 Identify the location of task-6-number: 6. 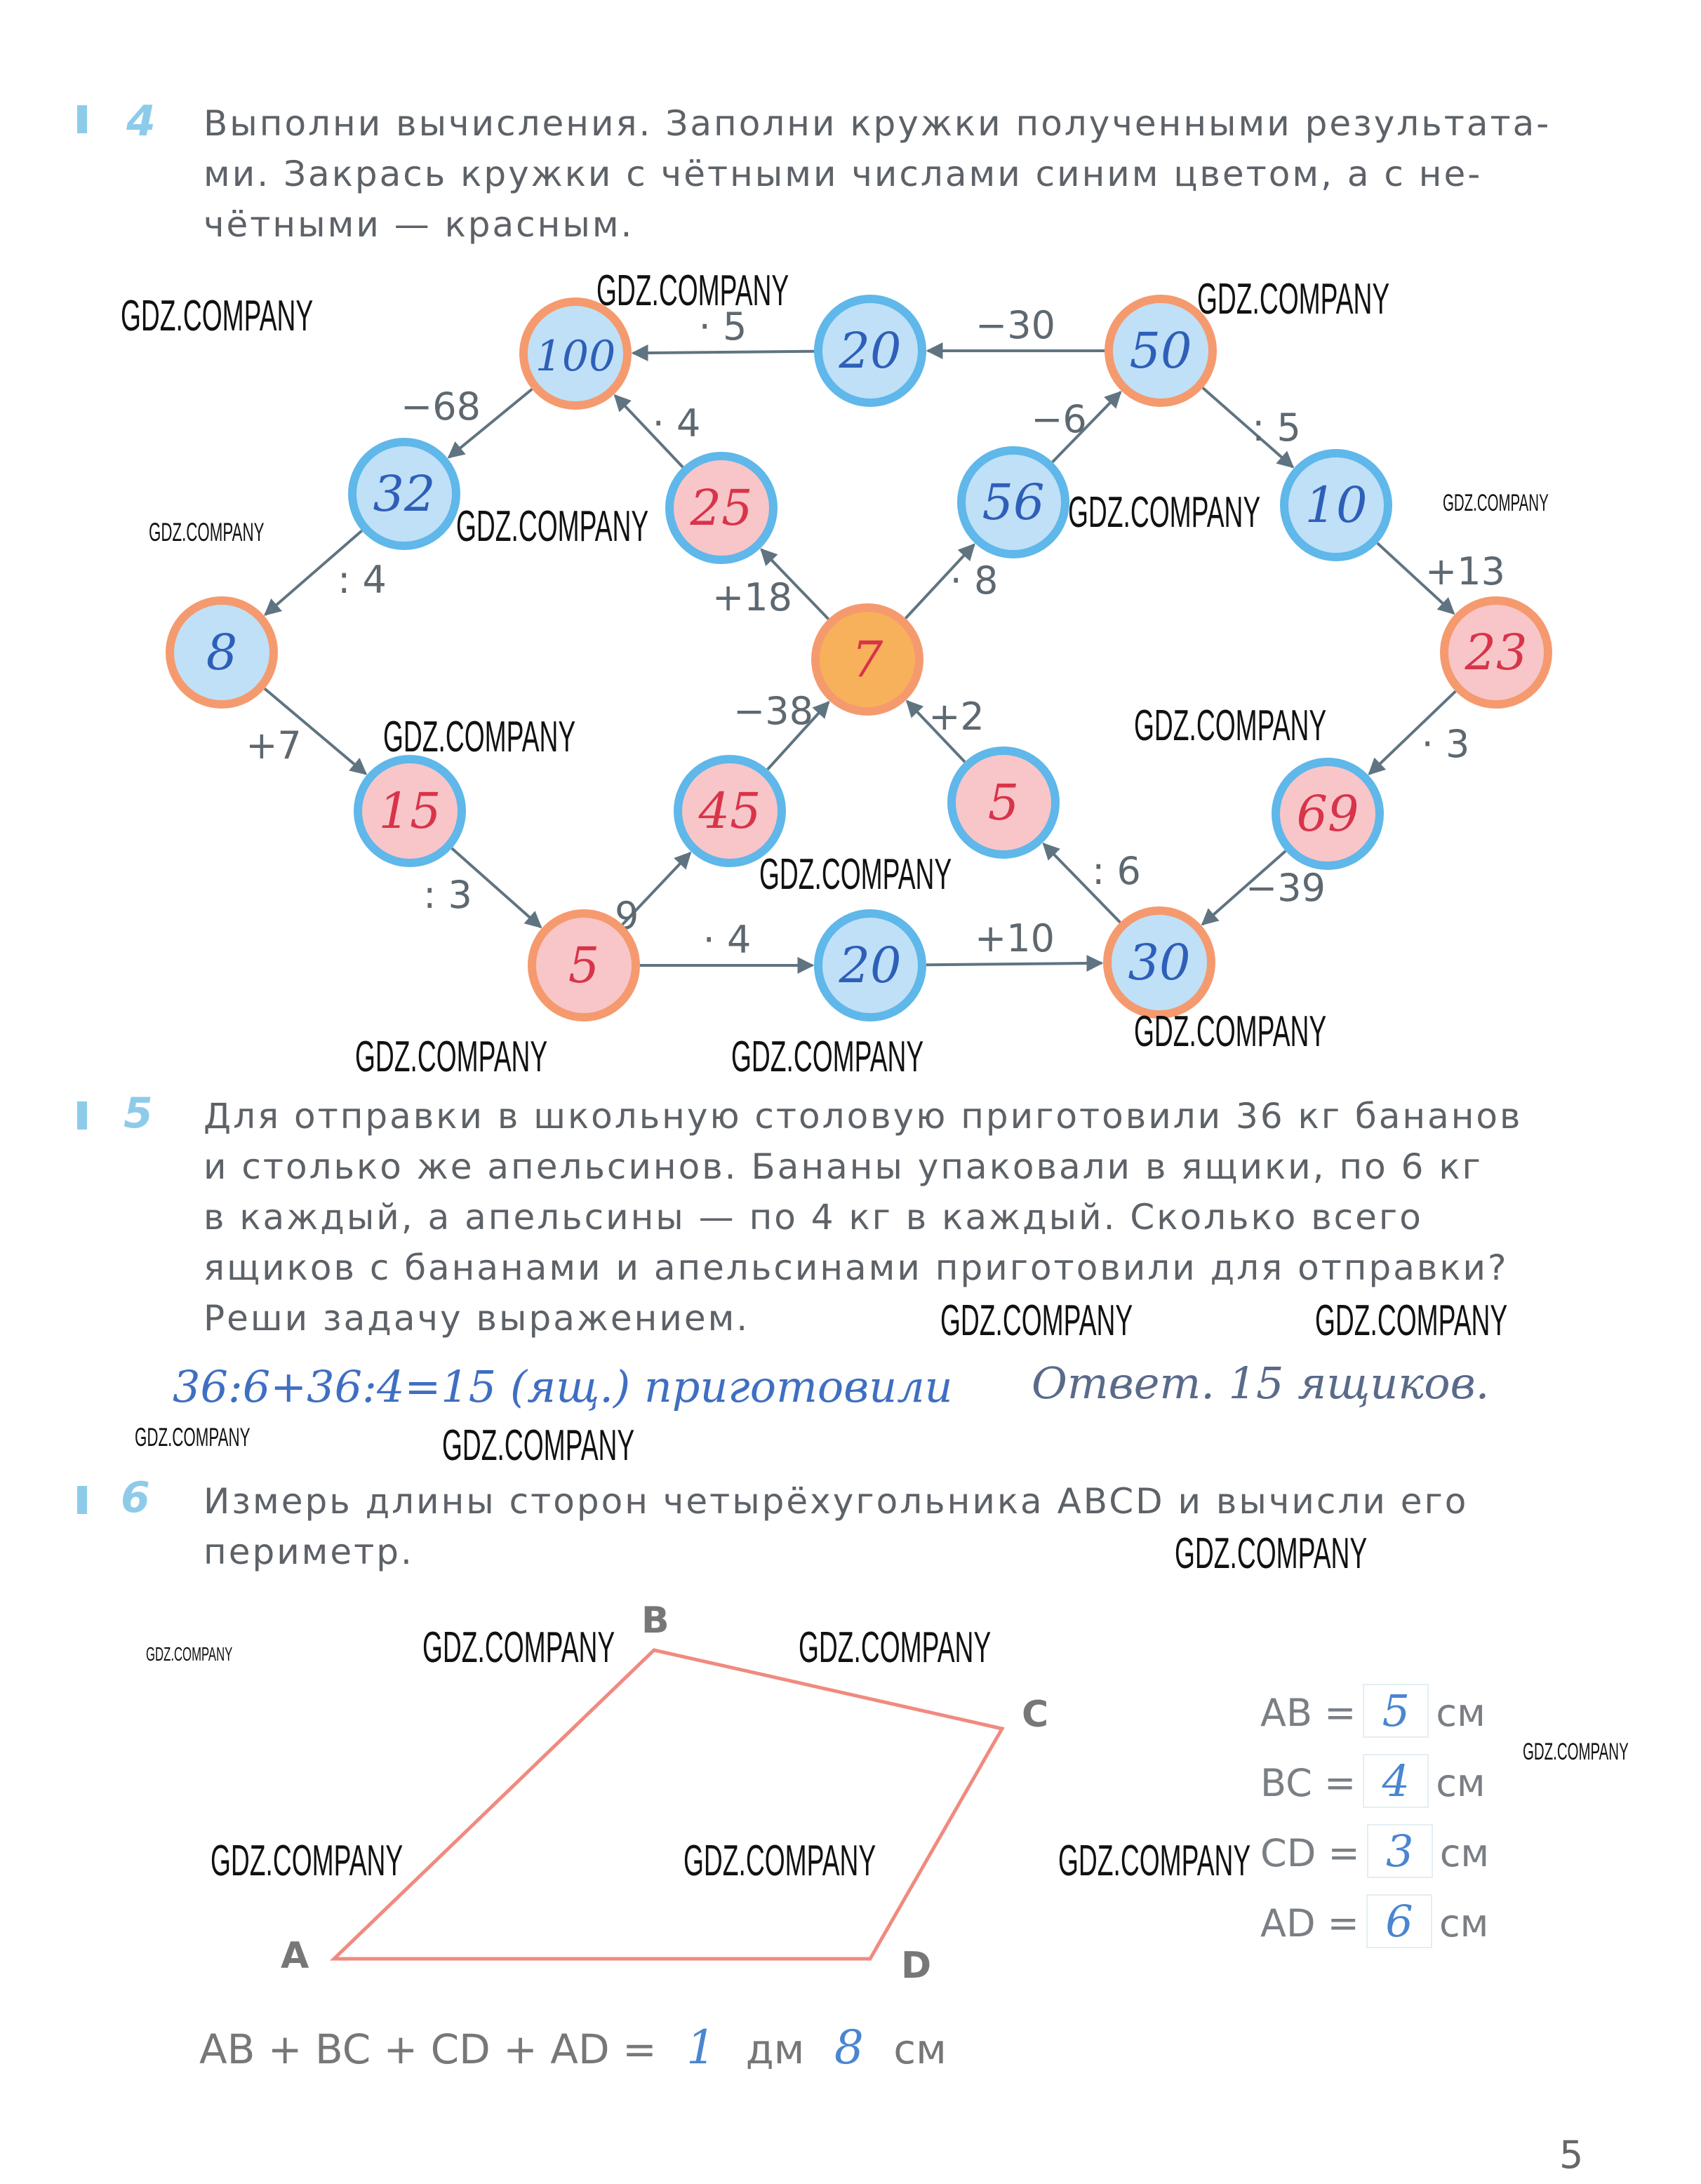
(135, 1498).